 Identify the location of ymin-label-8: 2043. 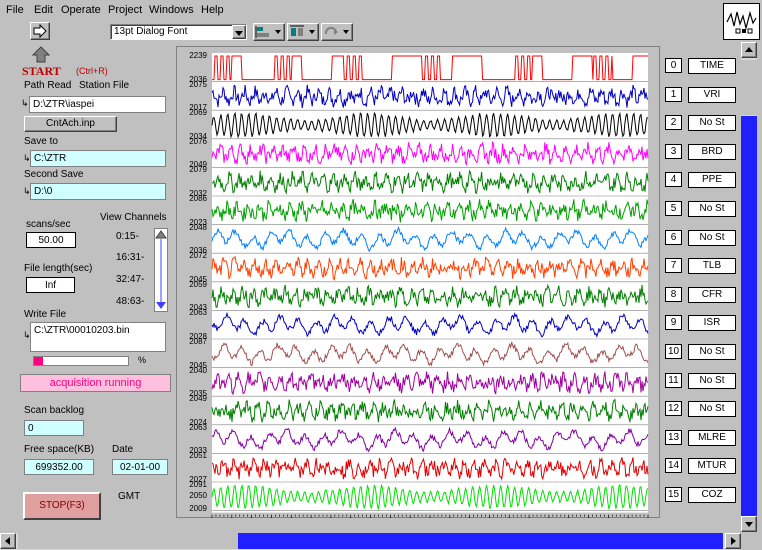
(198, 308).